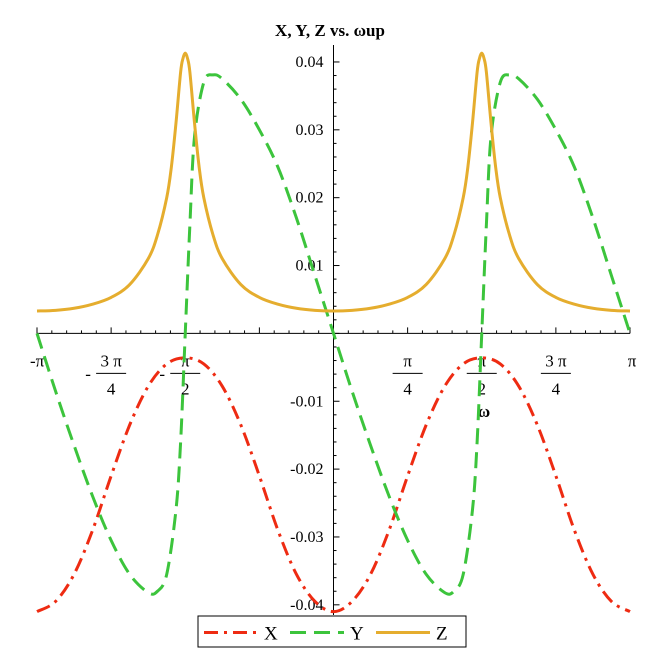  What do you see at coordinates (306, 469) in the screenshot?
I see `y-tick-label: -0.02` at bounding box center [306, 469].